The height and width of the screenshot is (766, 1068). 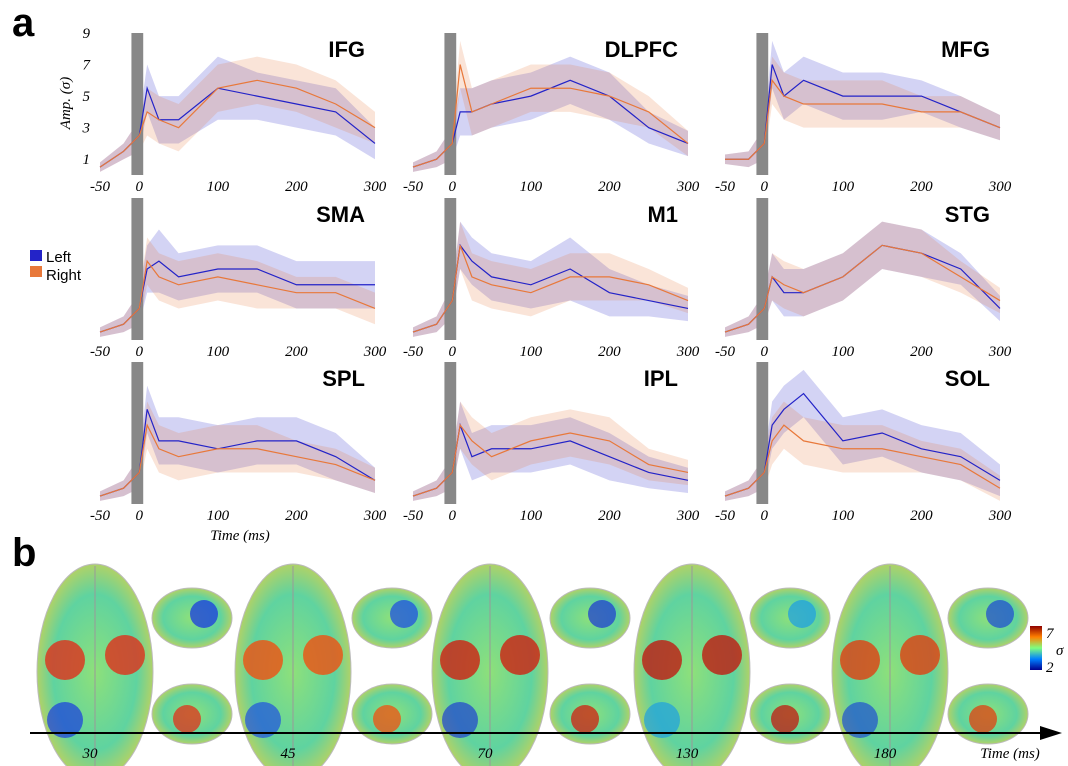 What do you see at coordinates (486, 754) in the screenshot?
I see `time-label: 70` at bounding box center [486, 754].